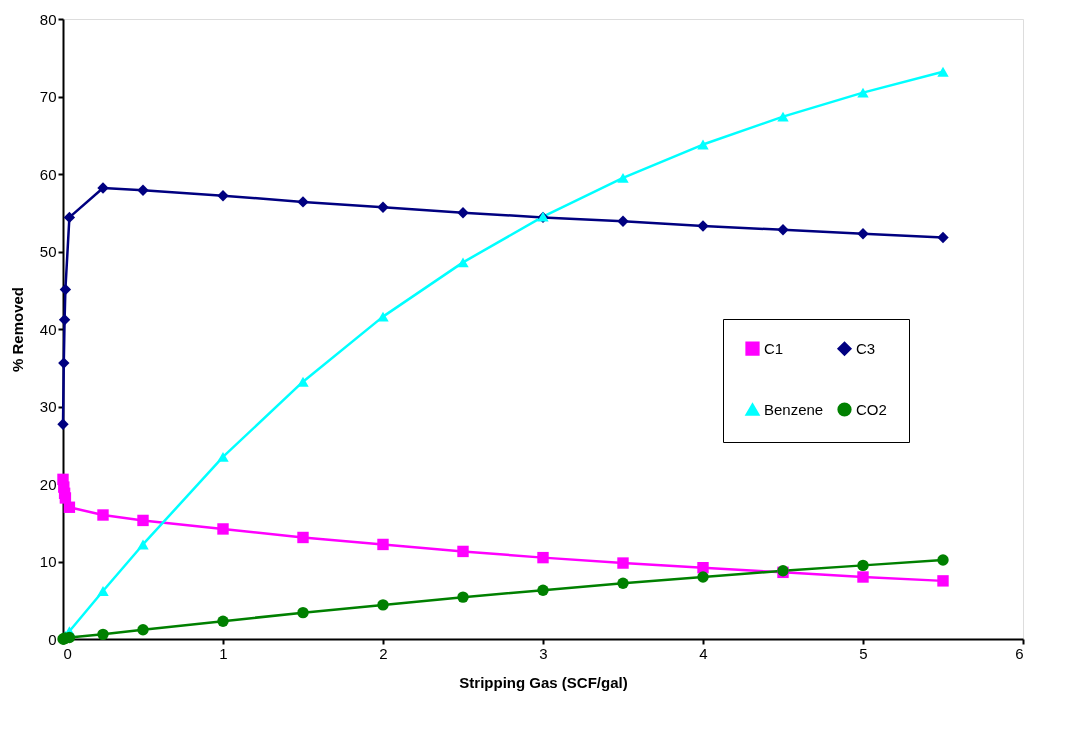 Image resolution: width=1075 pixels, height=740 pixels. I want to click on y-tick-label: 10, so click(48, 561).